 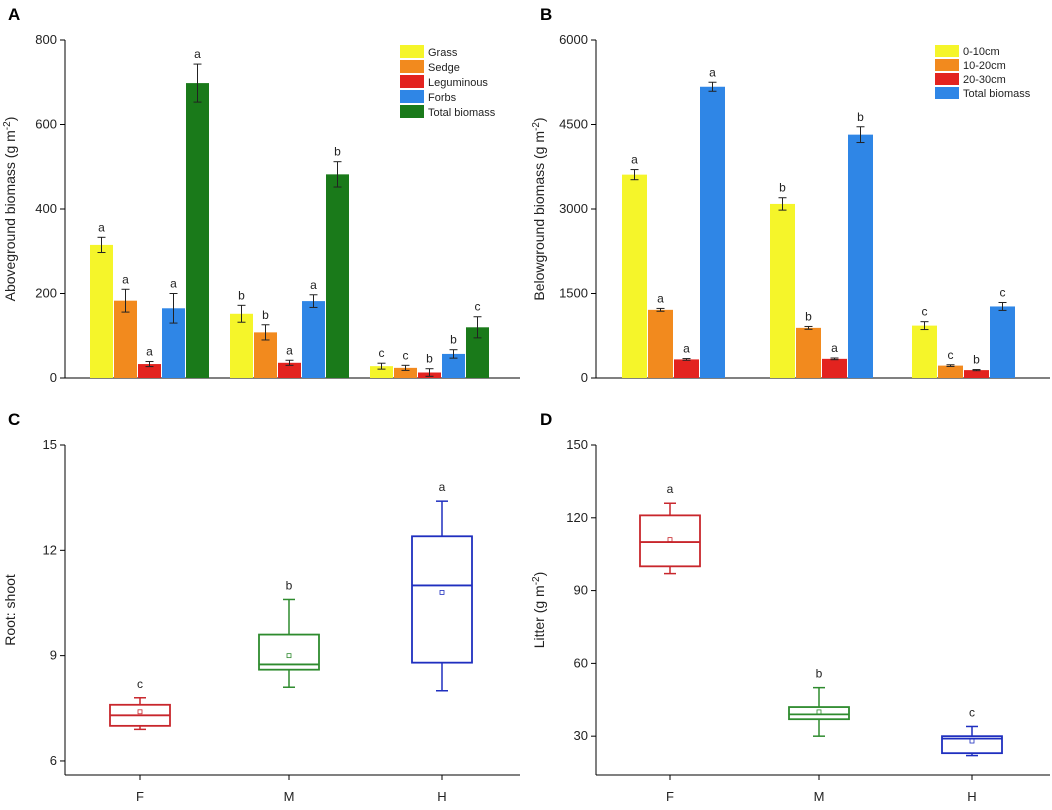 I want to click on panel-letter: A, so click(x=14, y=14).